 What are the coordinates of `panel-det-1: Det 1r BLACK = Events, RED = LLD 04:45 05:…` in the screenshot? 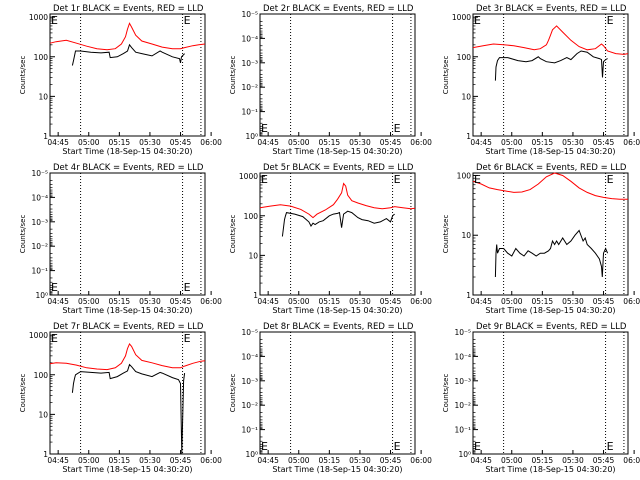 It's located at (120, 80).